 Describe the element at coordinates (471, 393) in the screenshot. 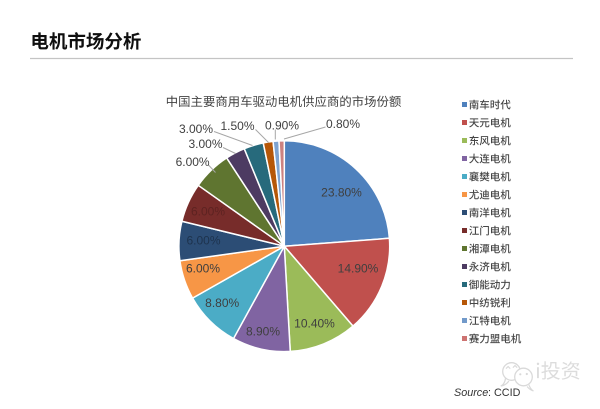

I see `svg-text: Source` at that location.